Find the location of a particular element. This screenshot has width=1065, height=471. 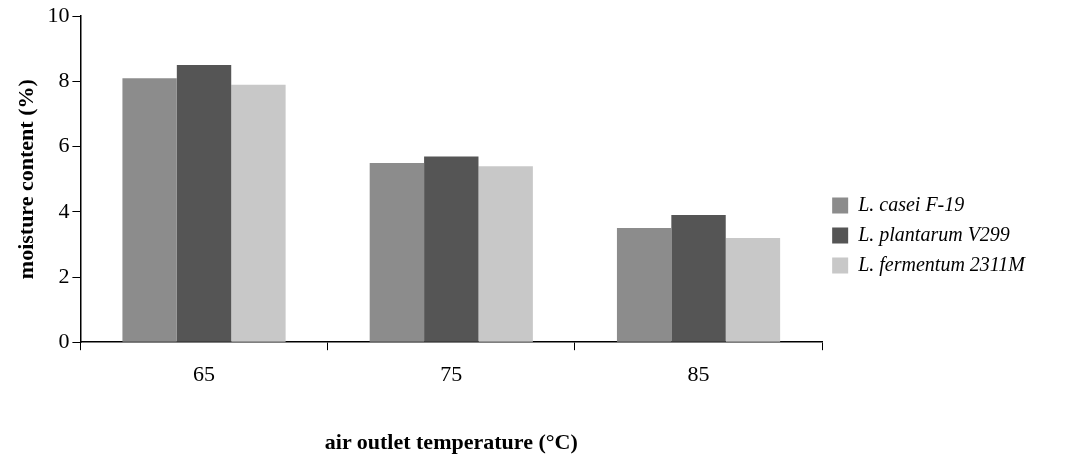

x-tick-label: 85 is located at coordinates (698, 374).